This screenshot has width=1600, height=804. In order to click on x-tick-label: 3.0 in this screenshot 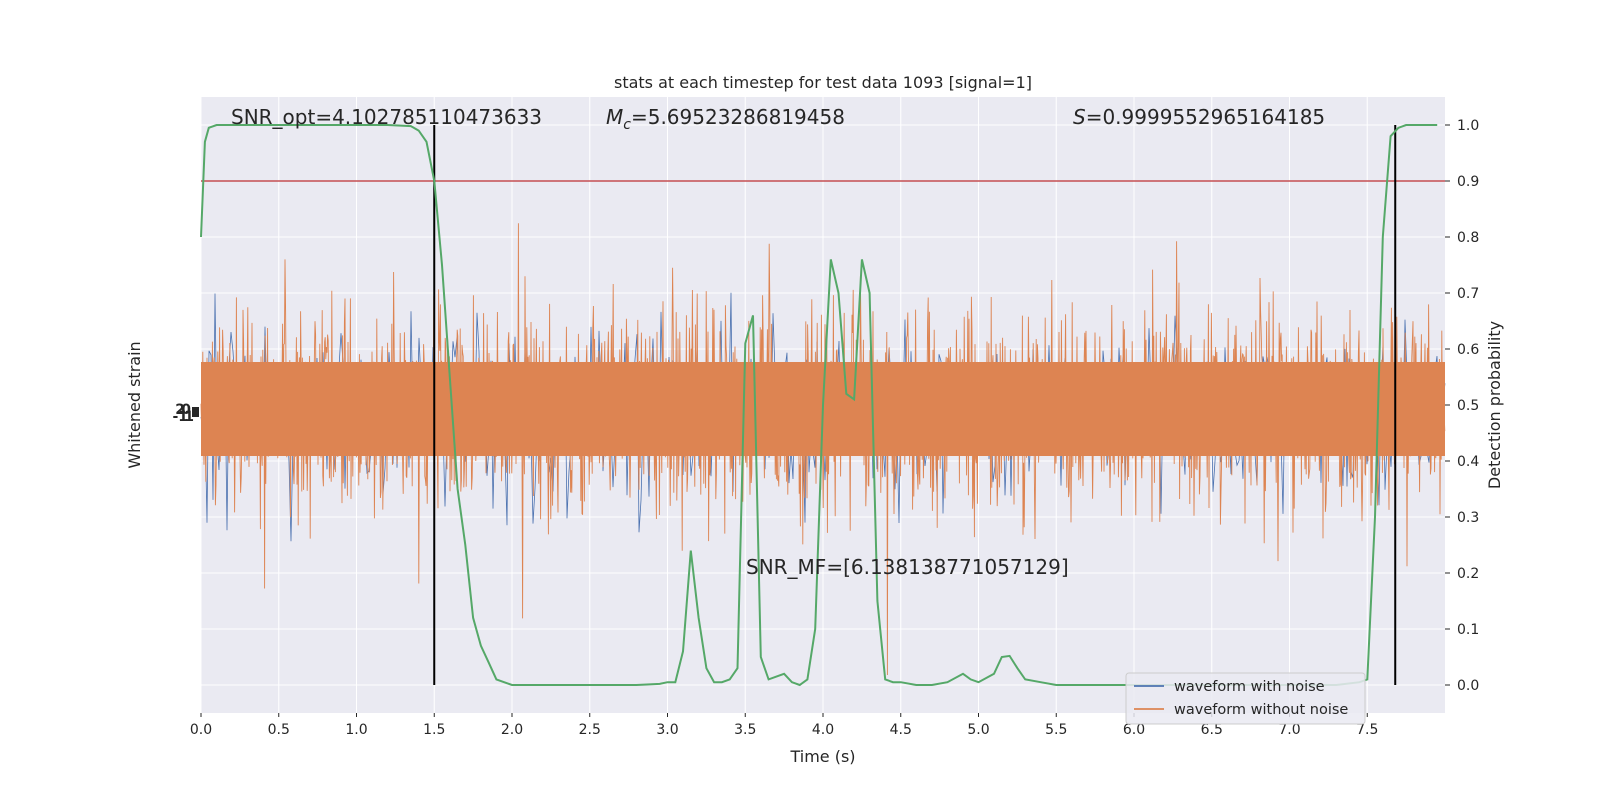, I will do `click(667, 730)`.